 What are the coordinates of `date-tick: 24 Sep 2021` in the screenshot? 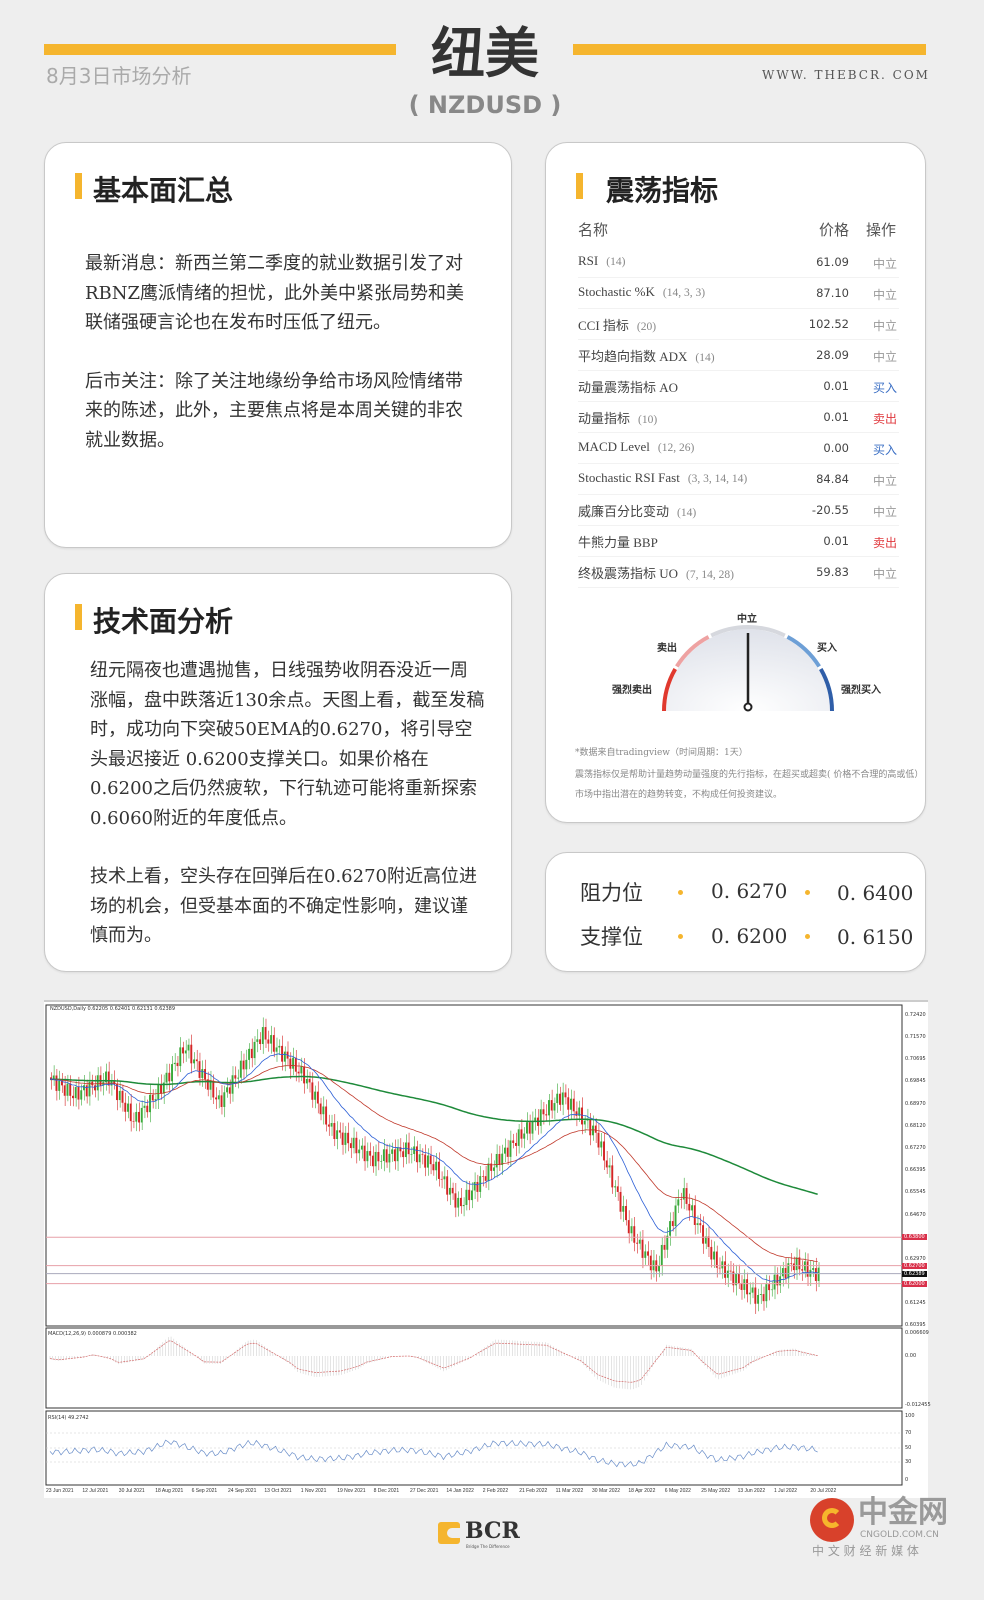 It's located at (242, 1491).